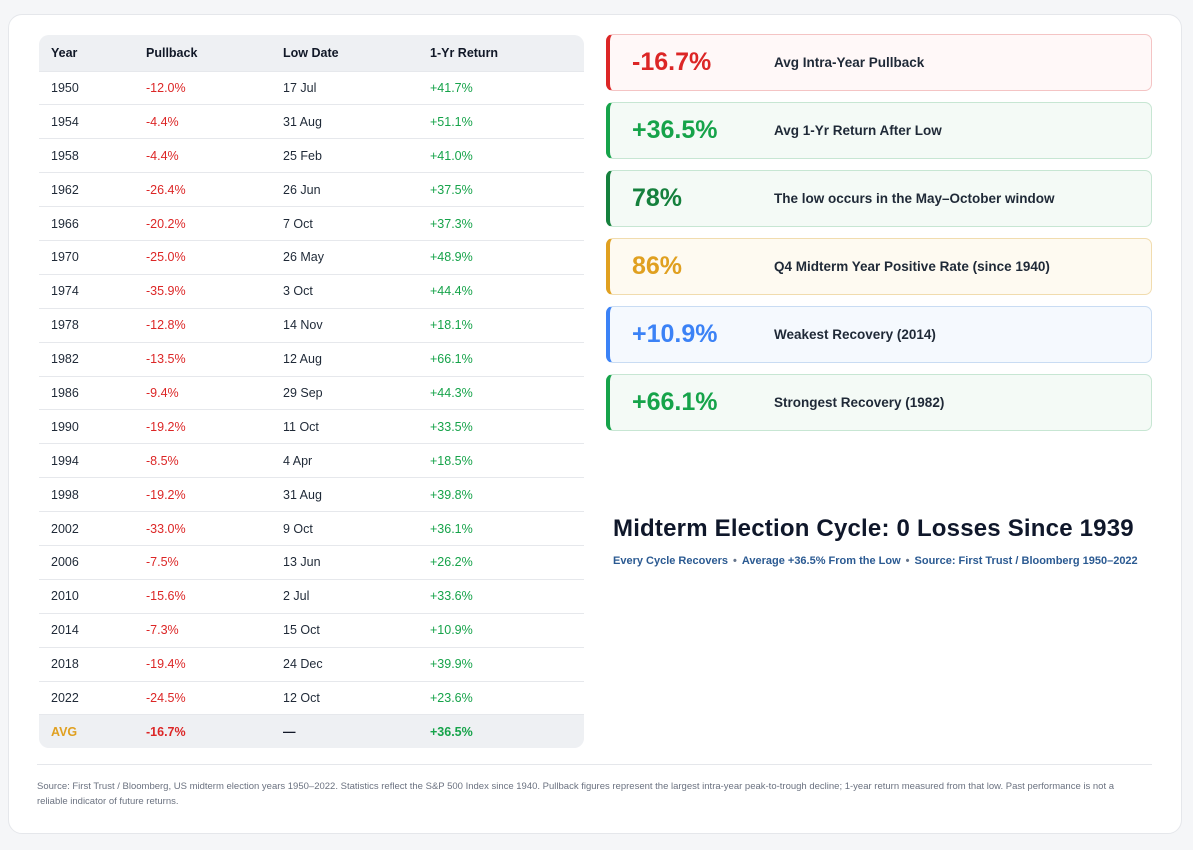  What do you see at coordinates (202, 528) in the screenshot?
I see `cell-pullback: -33.0%` at bounding box center [202, 528].